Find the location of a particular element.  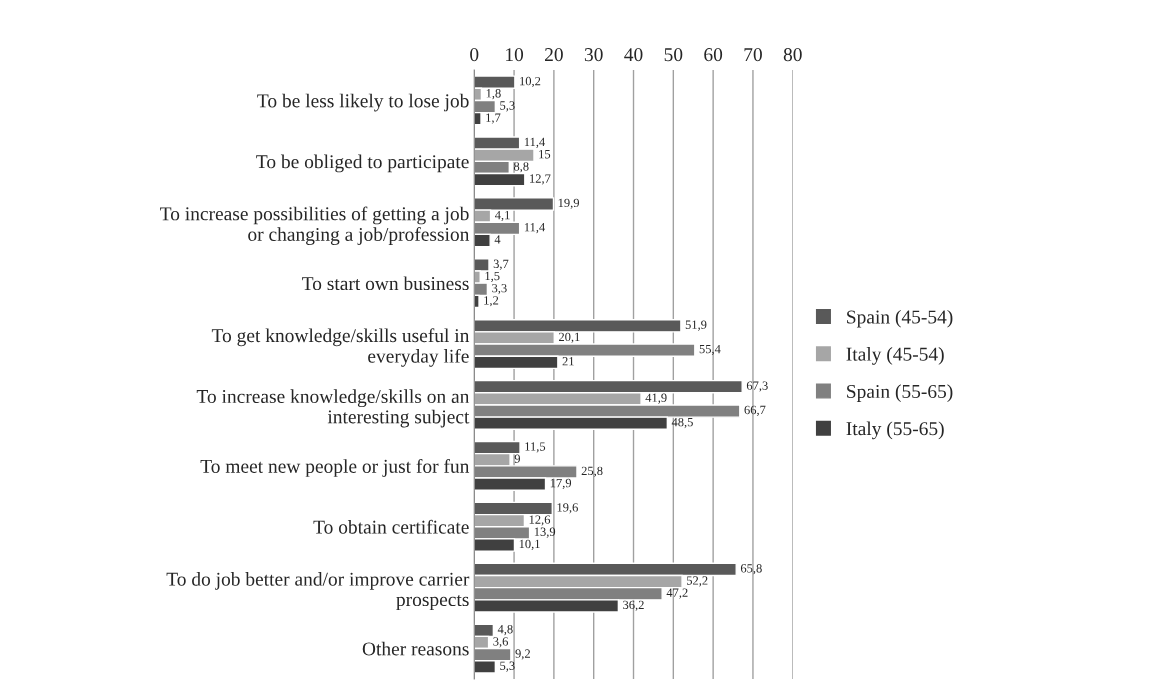

legend-label: Italy (55-65) is located at coordinates (895, 430).